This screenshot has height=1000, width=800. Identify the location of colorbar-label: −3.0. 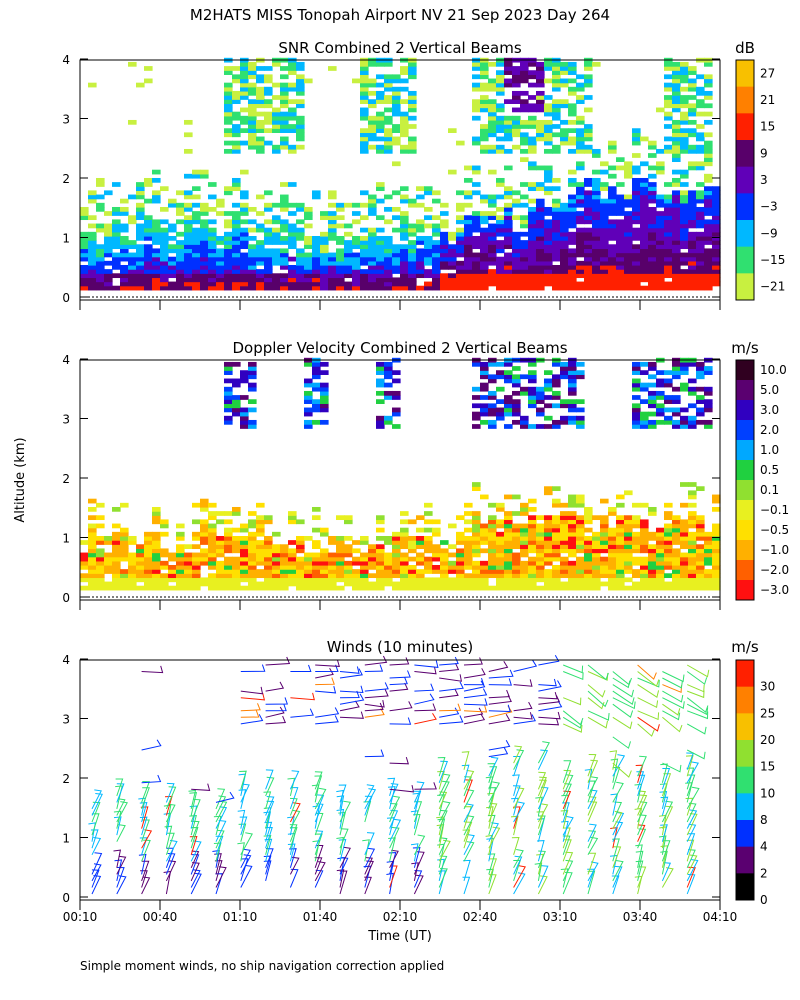
(774, 590).